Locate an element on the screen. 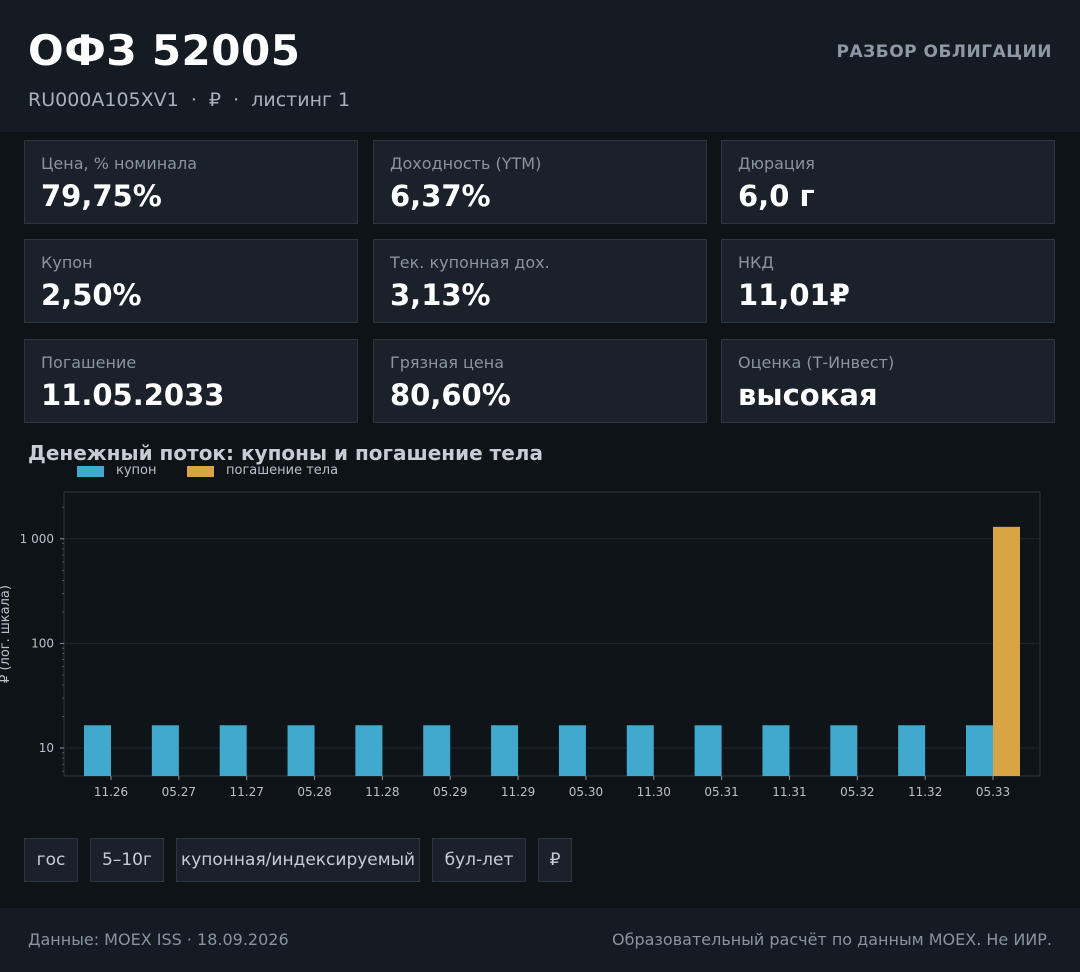 The image size is (1080, 972). x-tick-label: 11.32 is located at coordinates (925, 792).